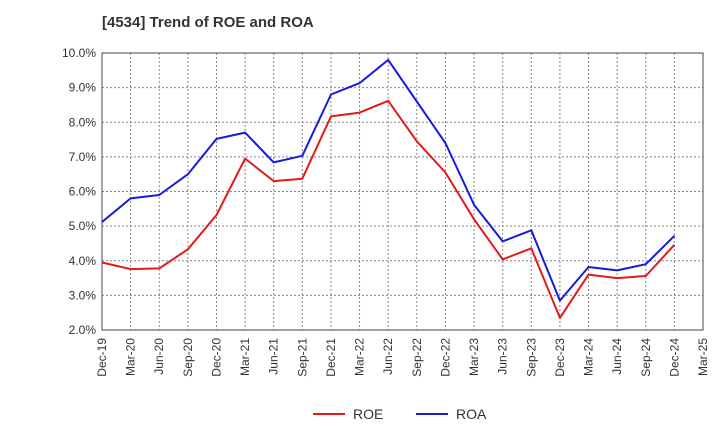 This screenshot has height=440, width=720. I want to click on y-tick-label: 2.0%, so click(83, 330).